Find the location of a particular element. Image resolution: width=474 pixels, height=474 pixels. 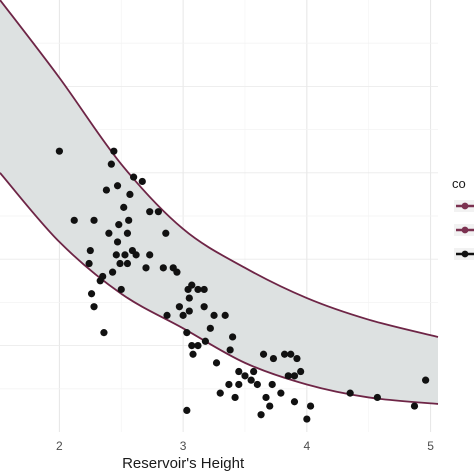

x-tick-label: 4 is located at coordinates (307, 446).